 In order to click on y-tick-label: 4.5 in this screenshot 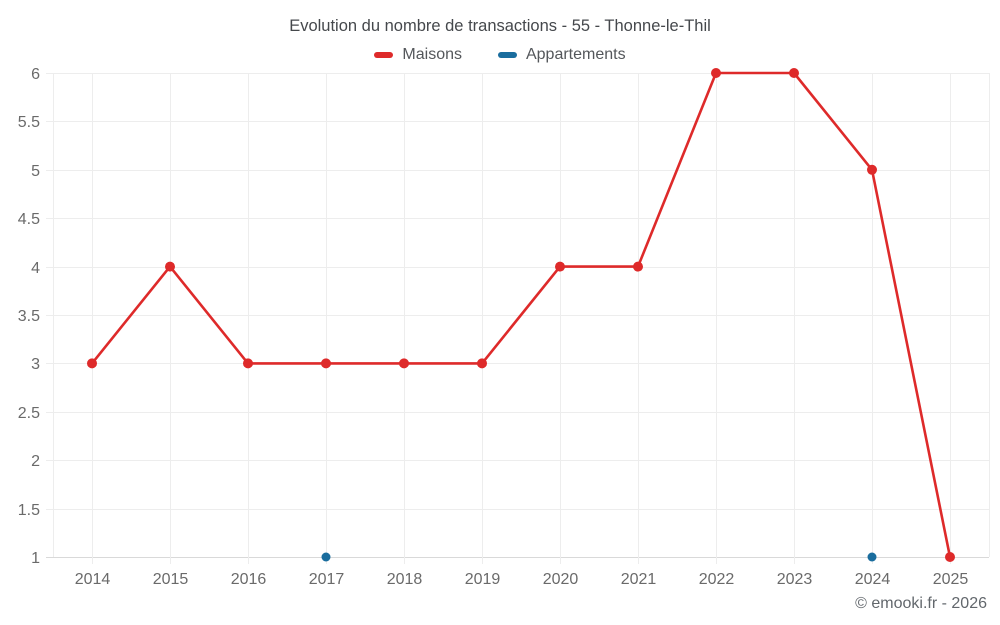, I will do `click(29, 219)`.